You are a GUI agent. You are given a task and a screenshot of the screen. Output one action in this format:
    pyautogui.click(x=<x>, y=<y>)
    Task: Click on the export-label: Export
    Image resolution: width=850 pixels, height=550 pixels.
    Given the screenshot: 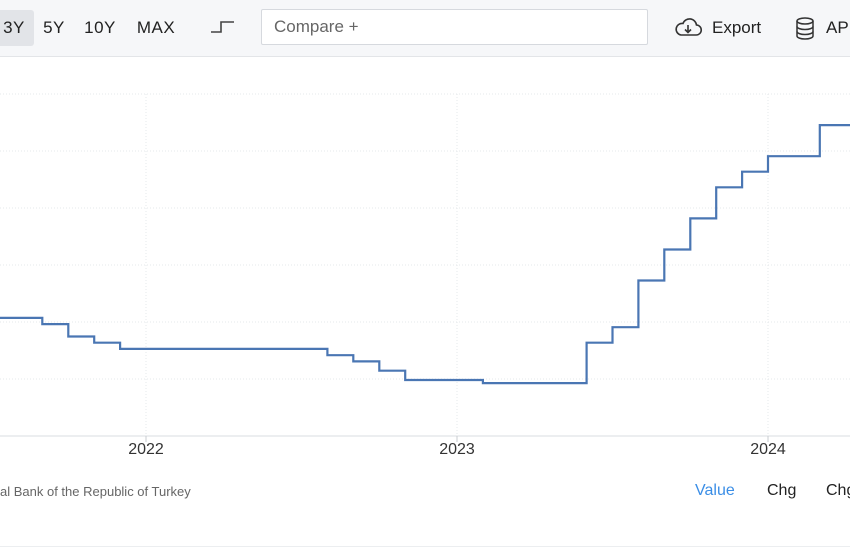 What is the action you would take?
    pyautogui.click(x=737, y=27)
    